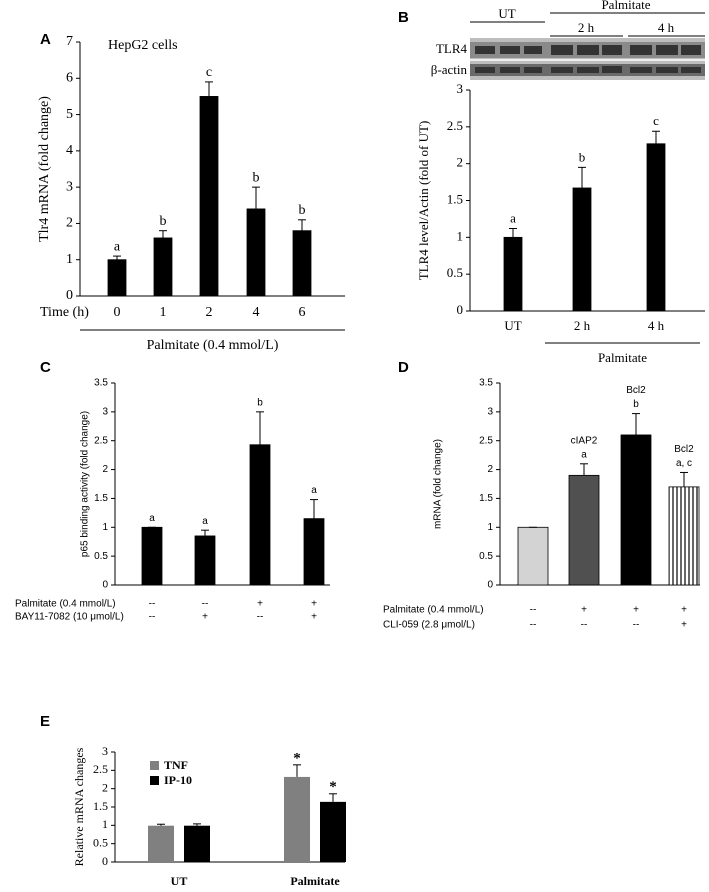 The width and height of the screenshot is (709, 892). Describe the element at coordinates (163, 312) in the screenshot. I see `x-tick-label: 1` at that location.